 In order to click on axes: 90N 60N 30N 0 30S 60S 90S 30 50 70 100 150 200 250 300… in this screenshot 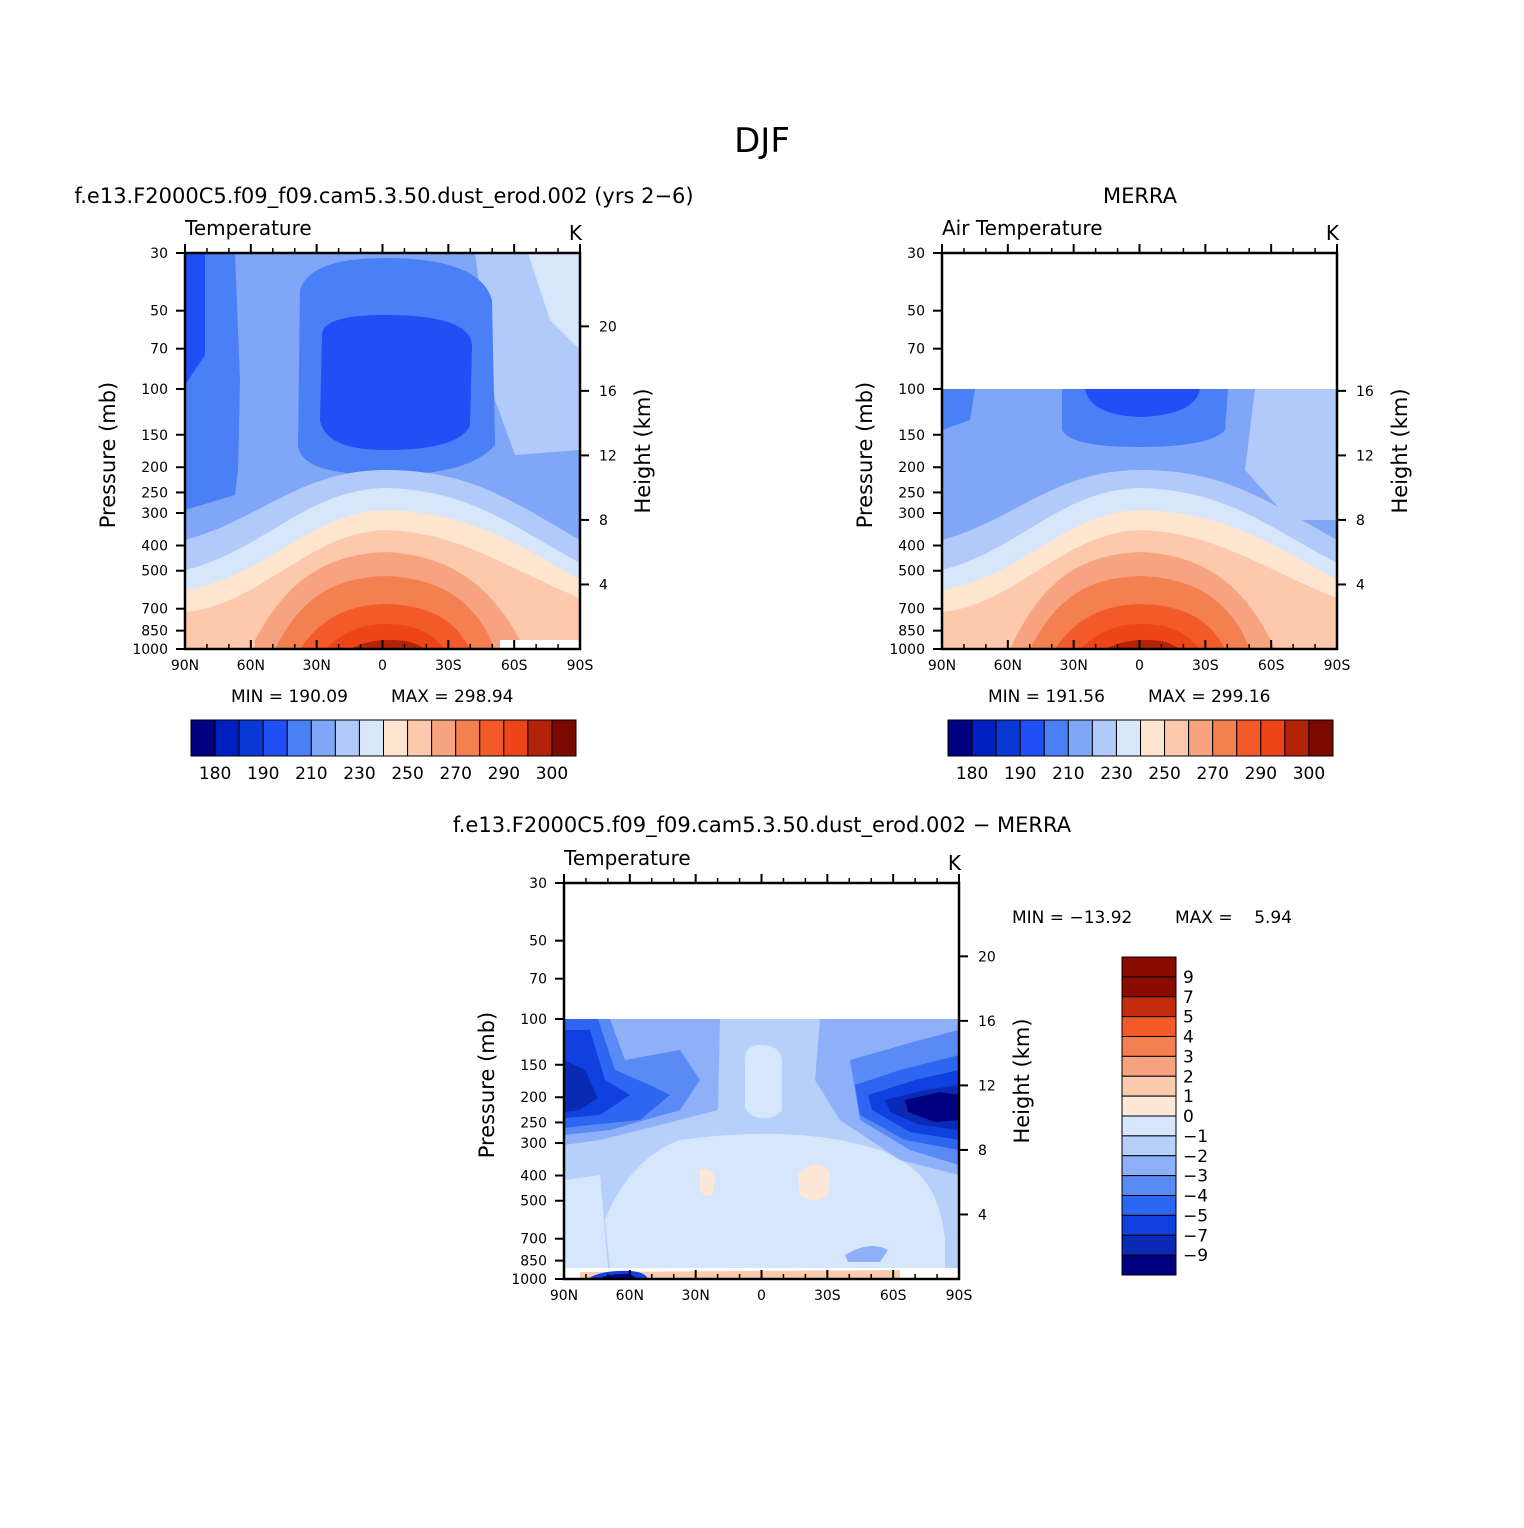, I will do `click(754, 1089)`.